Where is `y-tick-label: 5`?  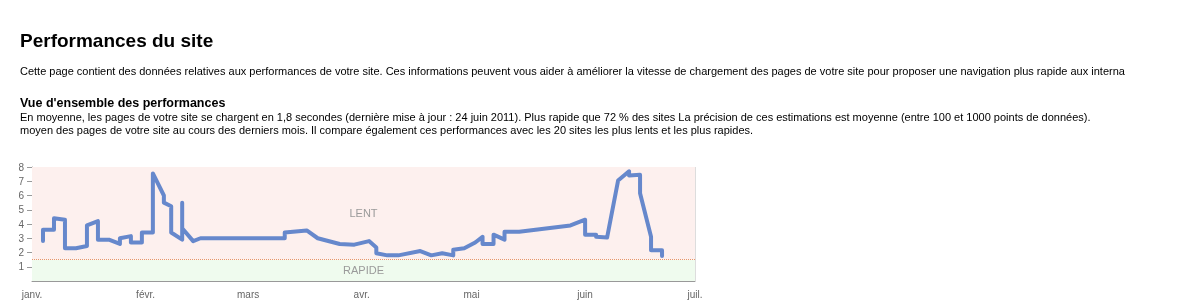
y-tick-label: 5 is located at coordinates (21, 210).